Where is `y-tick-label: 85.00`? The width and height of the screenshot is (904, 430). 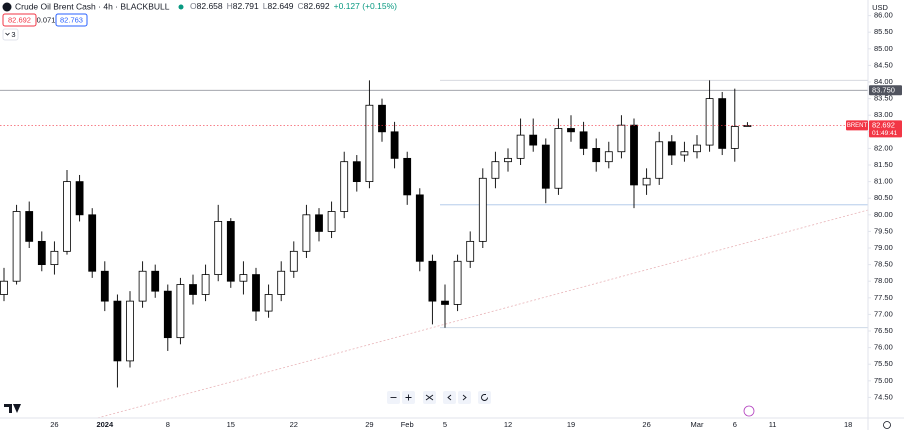
y-tick-label: 85.00 is located at coordinates (883, 48).